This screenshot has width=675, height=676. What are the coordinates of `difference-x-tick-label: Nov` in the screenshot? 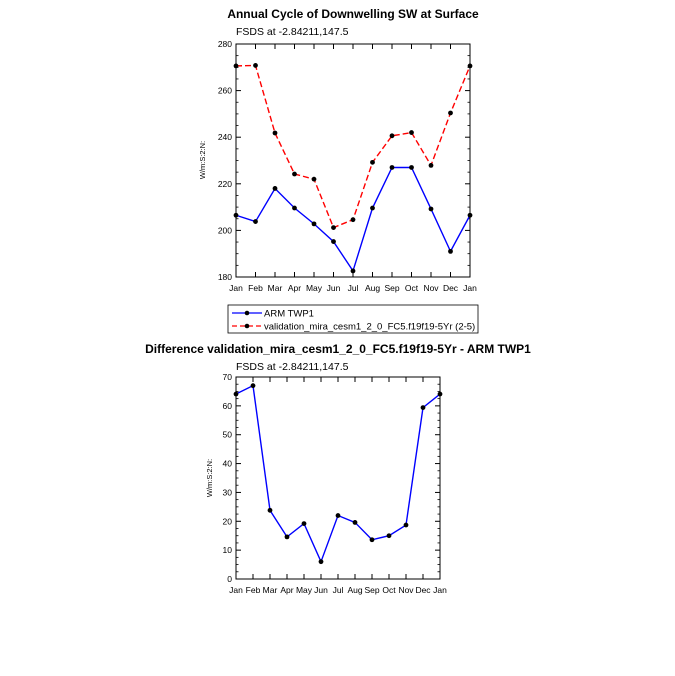 It's located at (406, 590).